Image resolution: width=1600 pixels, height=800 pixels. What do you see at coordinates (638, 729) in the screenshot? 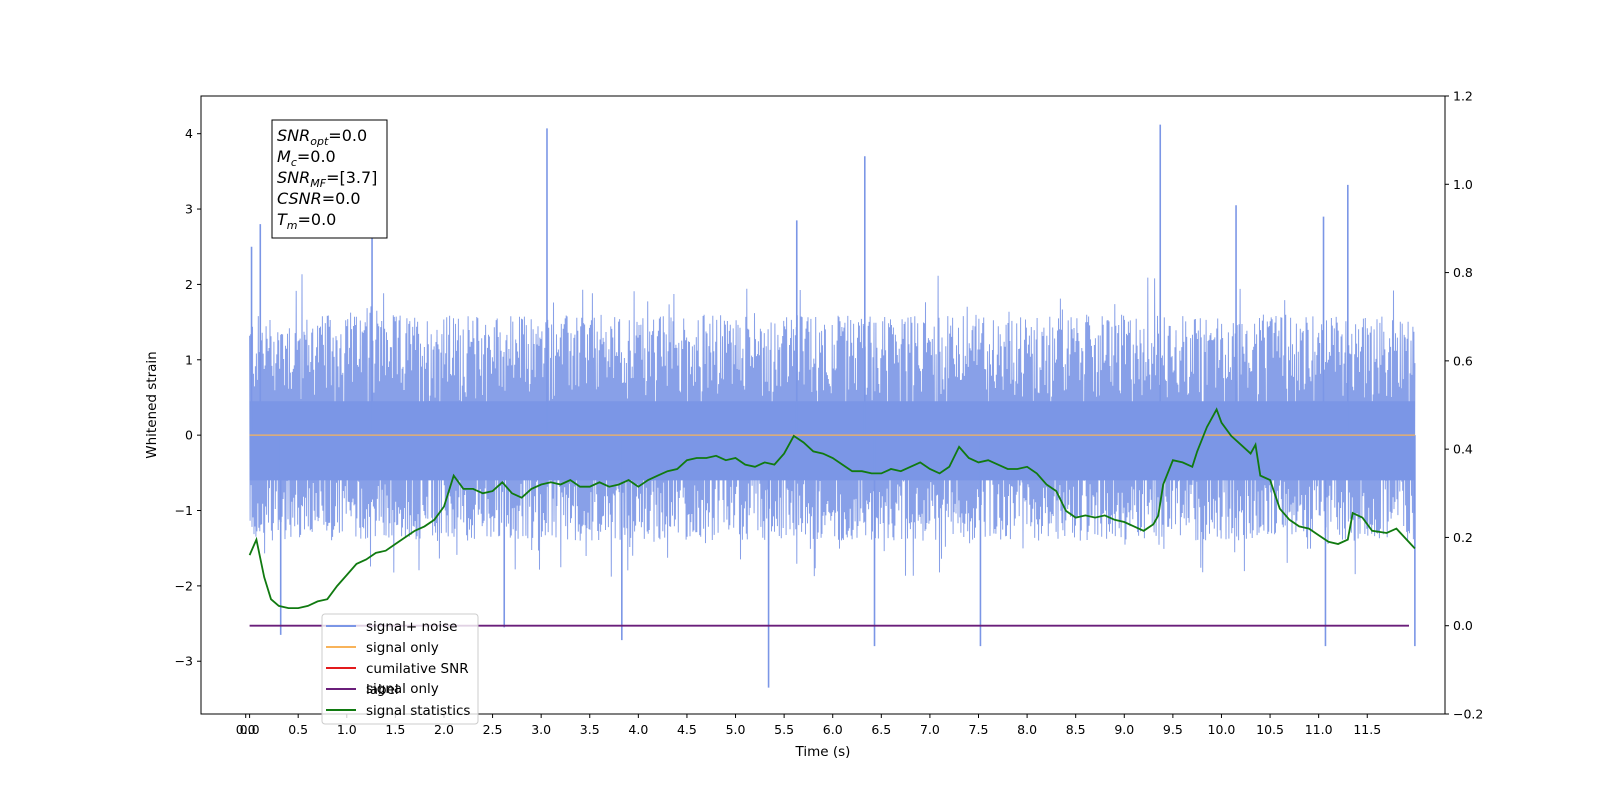
I see `x-tick-label: 4.0` at bounding box center [638, 729].